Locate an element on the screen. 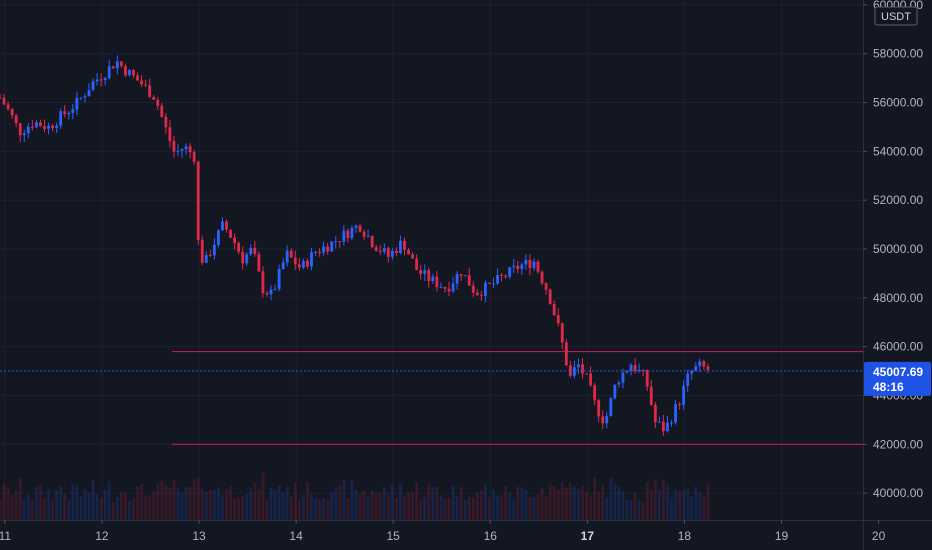 The image size is (932, 550). x-tick-label: 16 is located at coordinates (491, 536).